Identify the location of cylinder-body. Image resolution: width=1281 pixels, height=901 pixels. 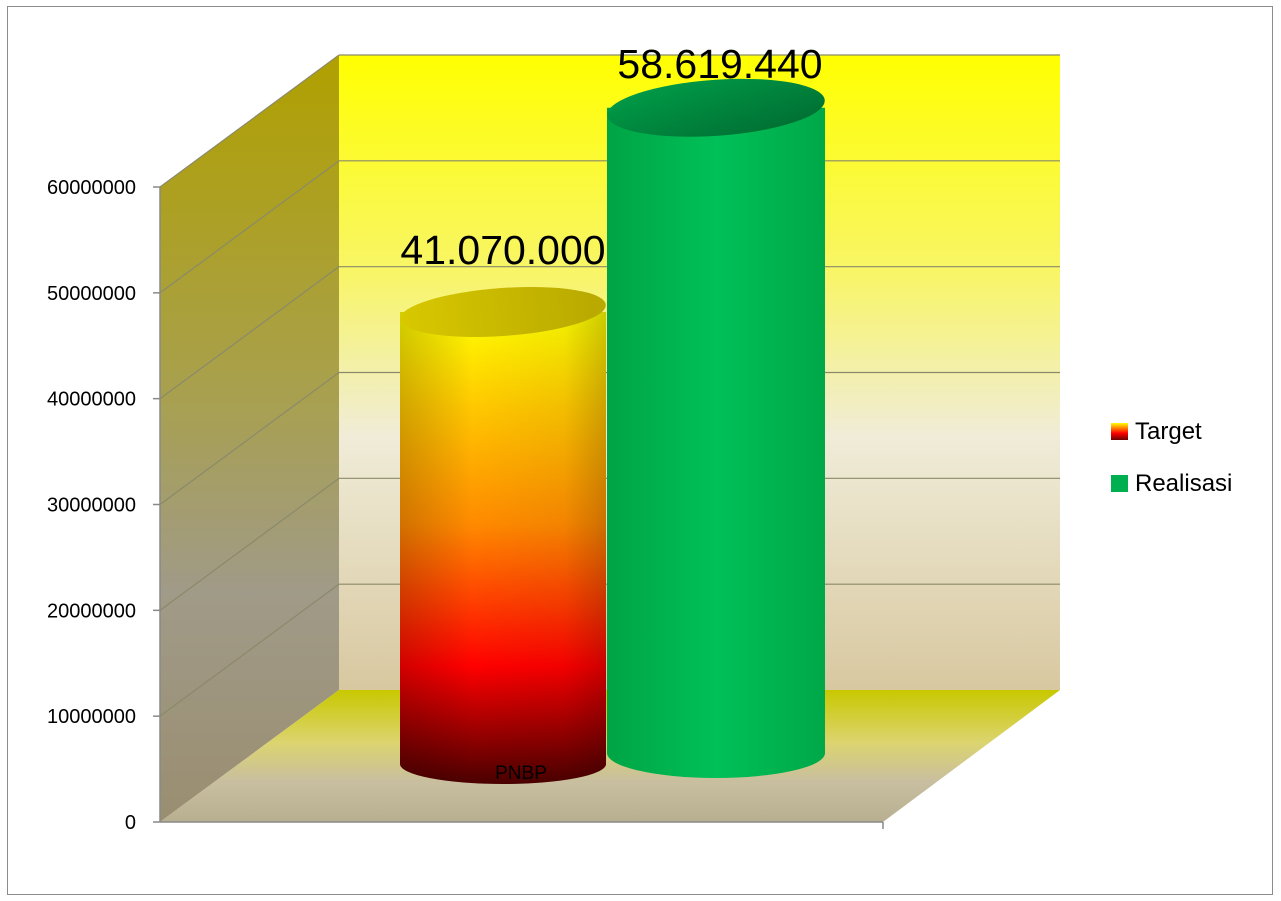
(716, 443).